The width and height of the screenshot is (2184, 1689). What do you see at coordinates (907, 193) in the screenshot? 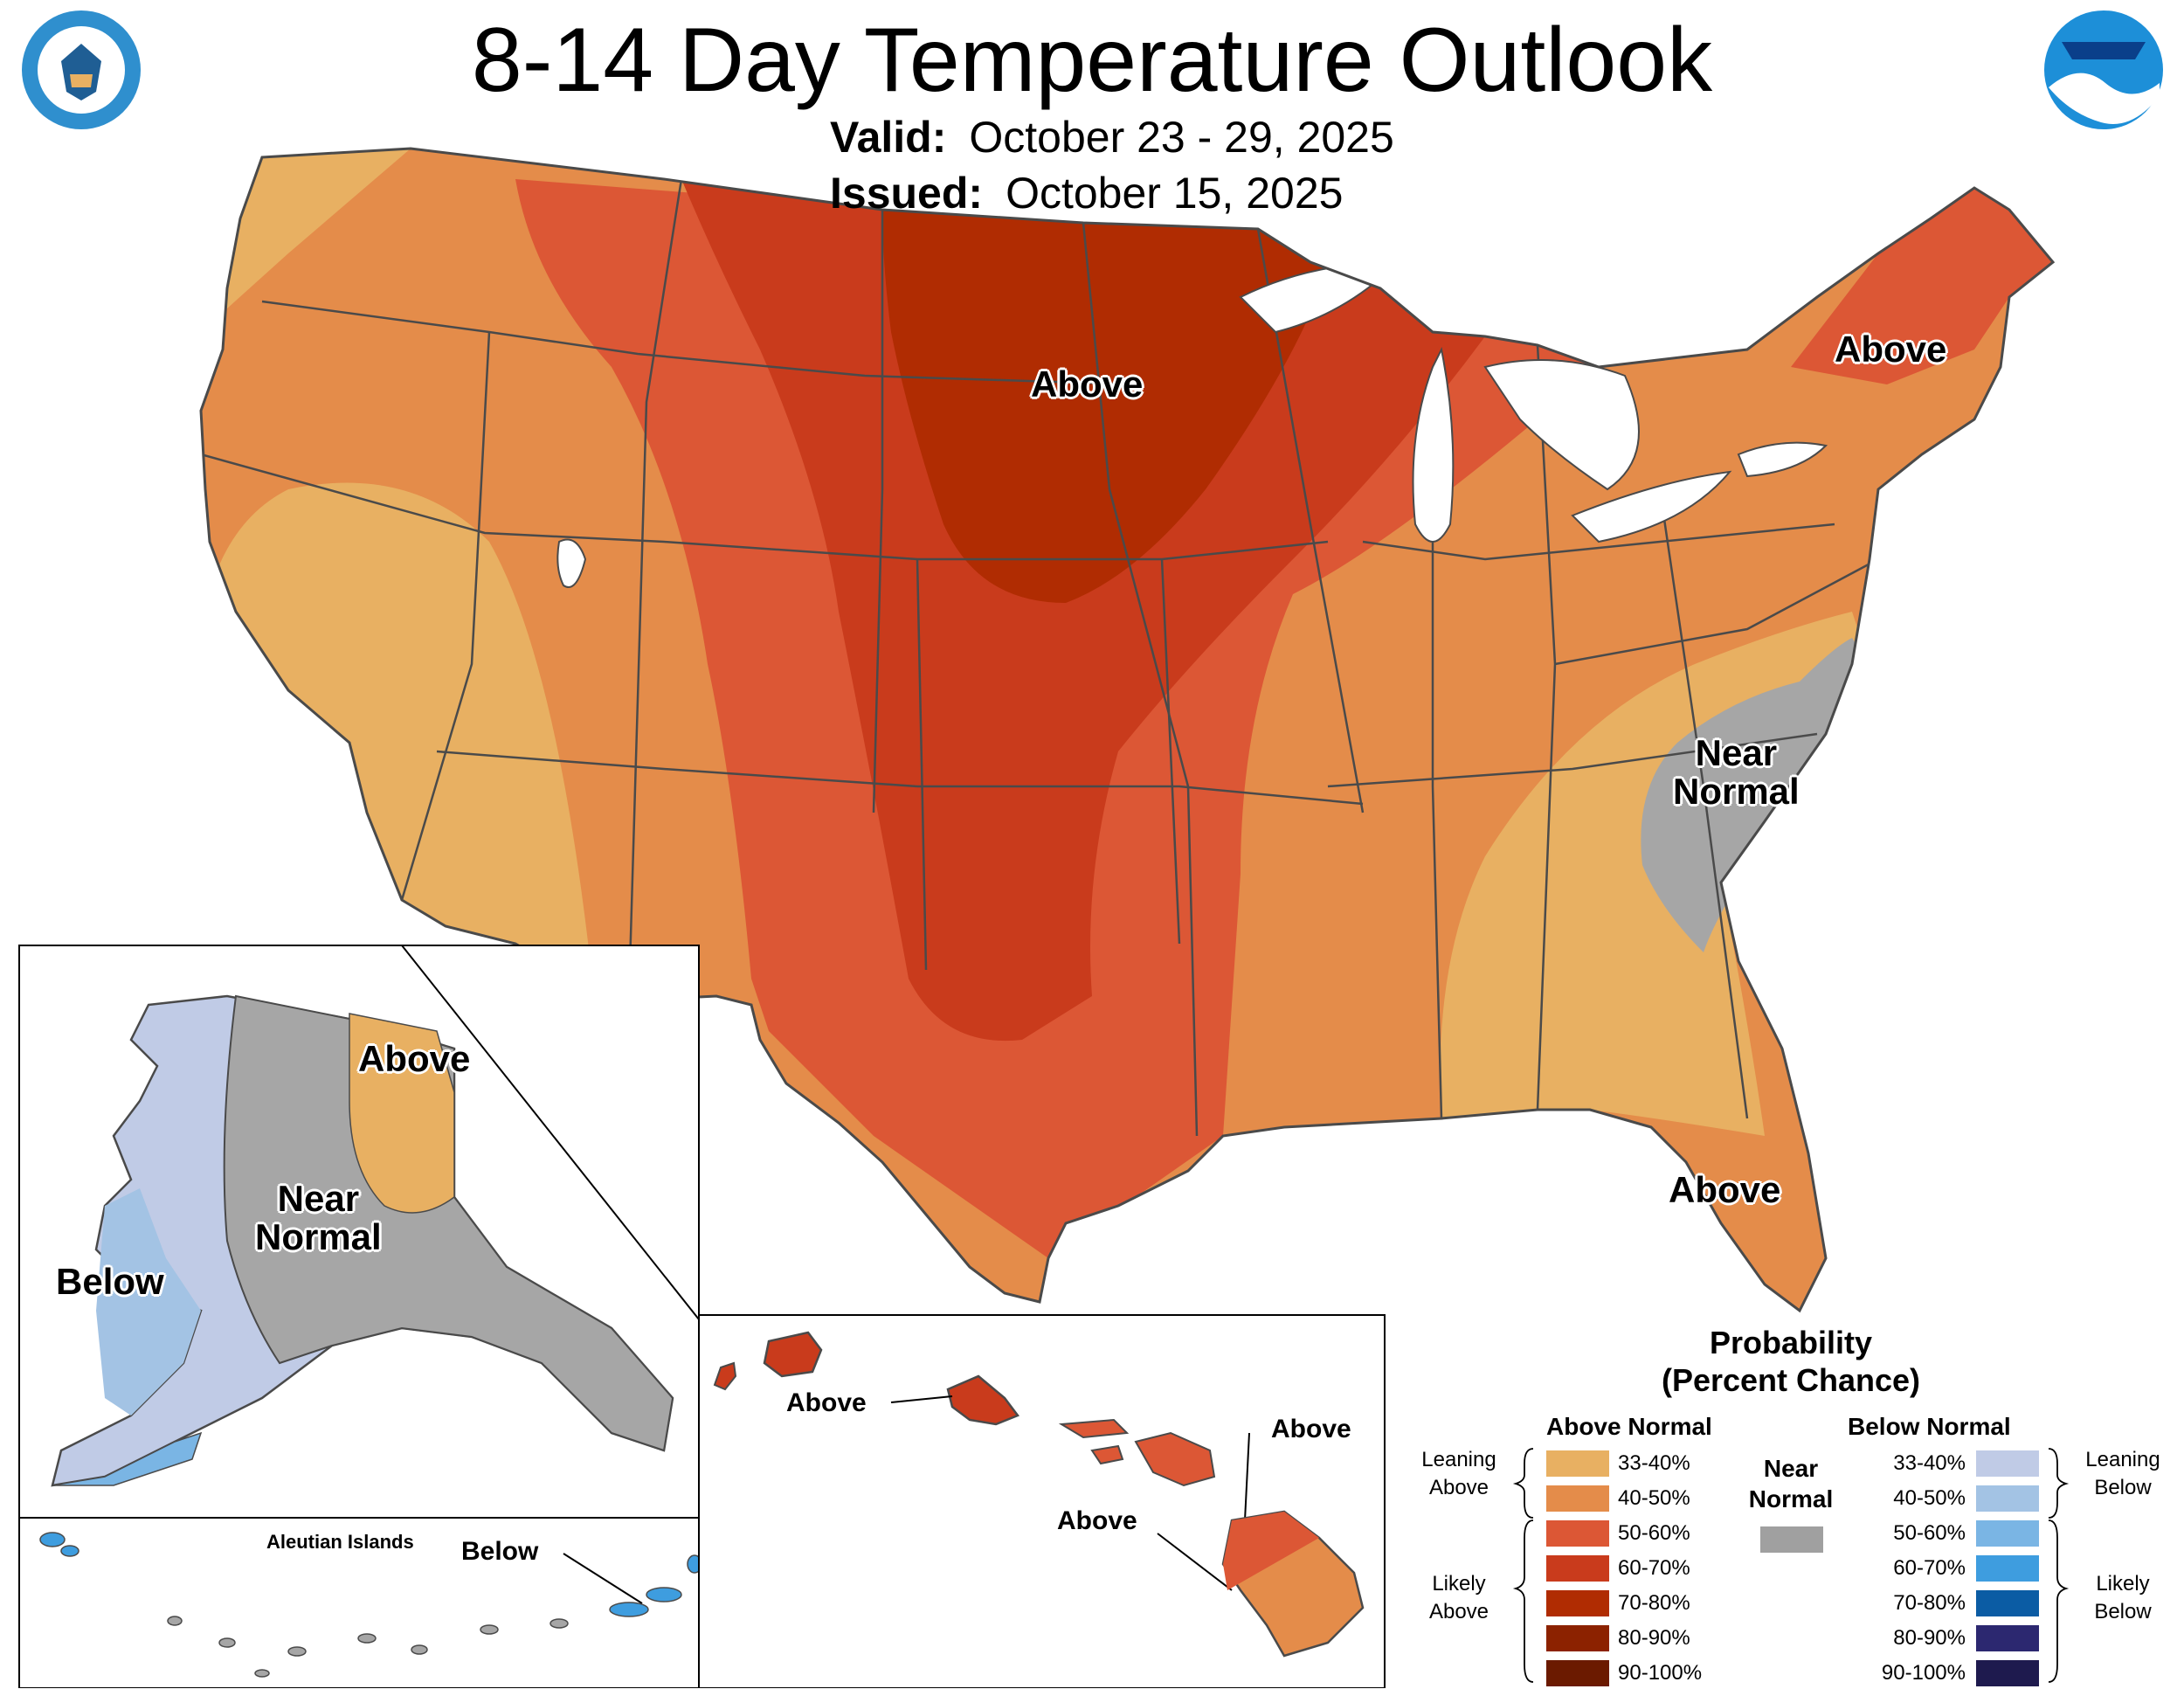
I see `issued-label: Issued:` at bounding box center [907, 193].